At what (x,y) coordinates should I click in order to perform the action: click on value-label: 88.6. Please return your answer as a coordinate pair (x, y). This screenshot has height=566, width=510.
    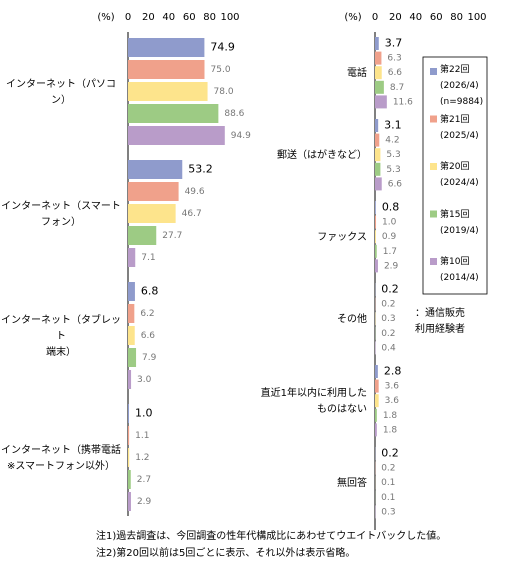
    Looking at the image, I should click on (234, 114).